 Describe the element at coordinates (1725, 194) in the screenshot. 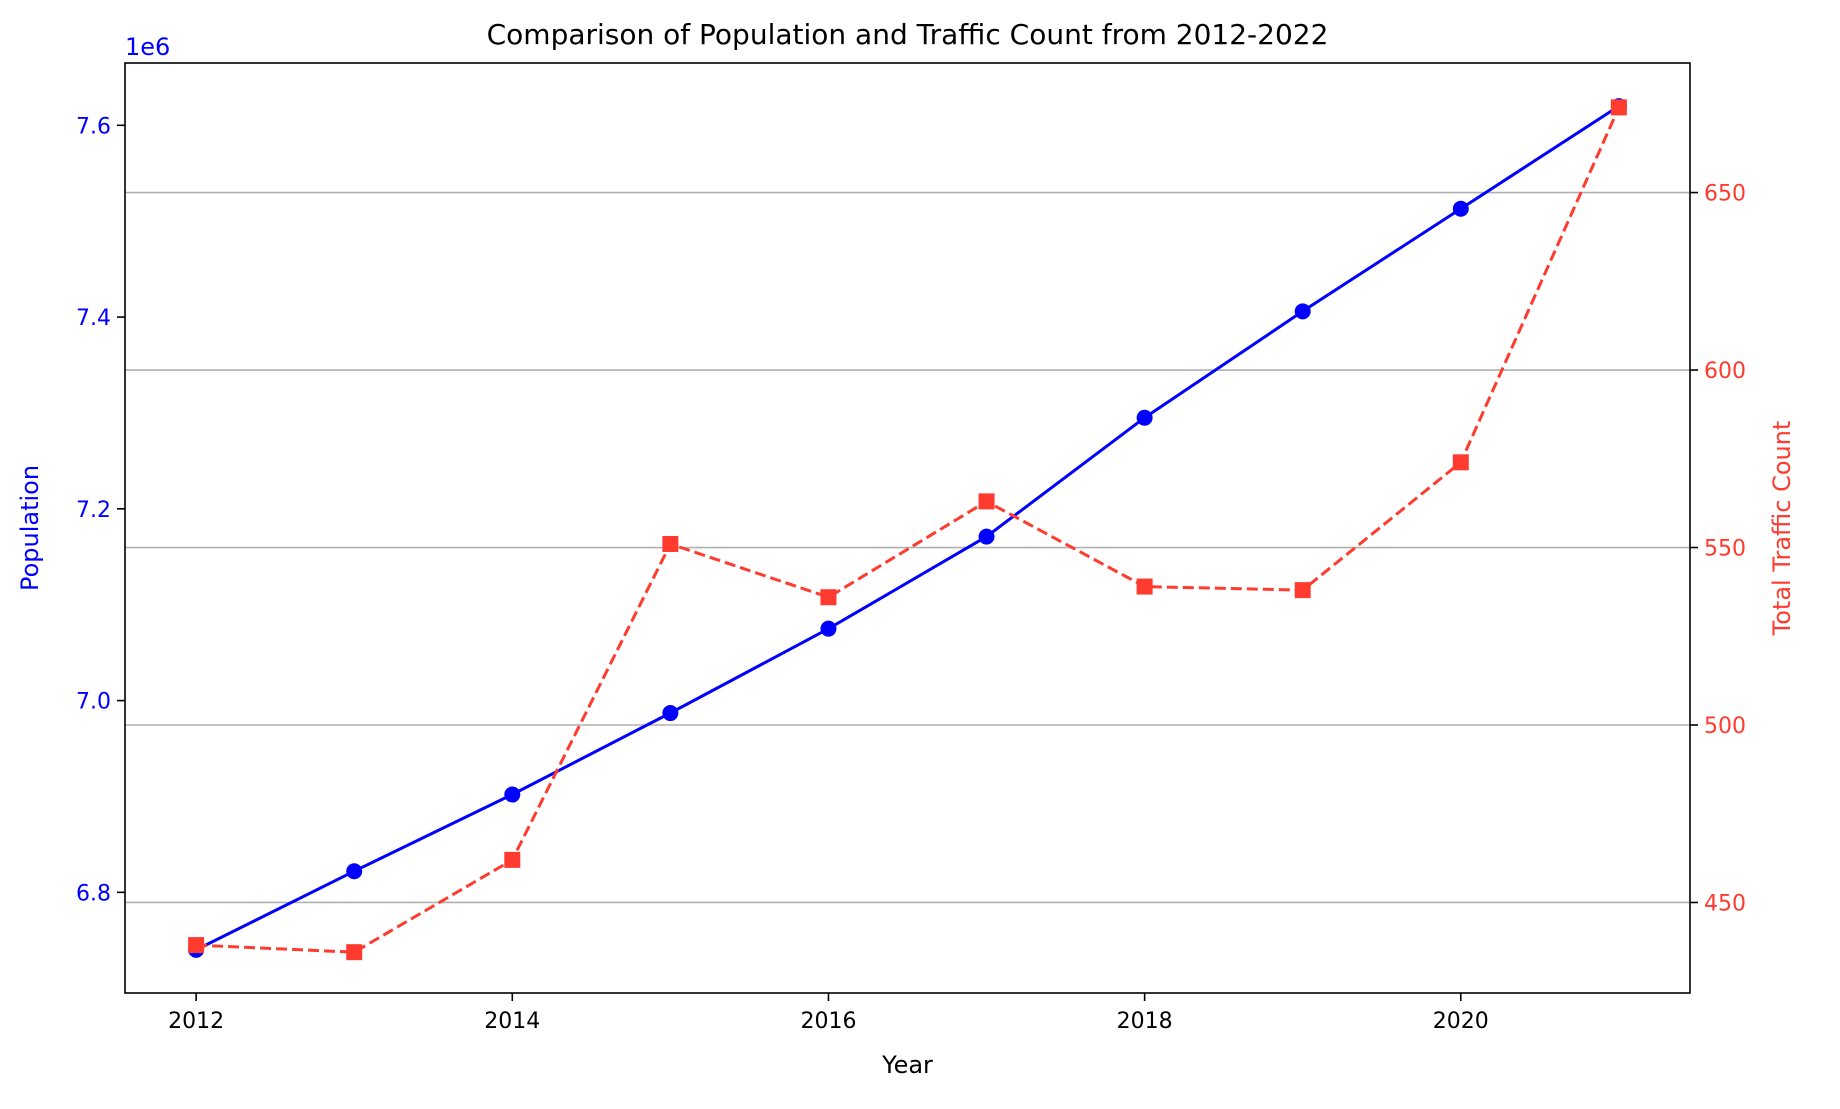

I see `y-right-tick-label: 650` at that location.